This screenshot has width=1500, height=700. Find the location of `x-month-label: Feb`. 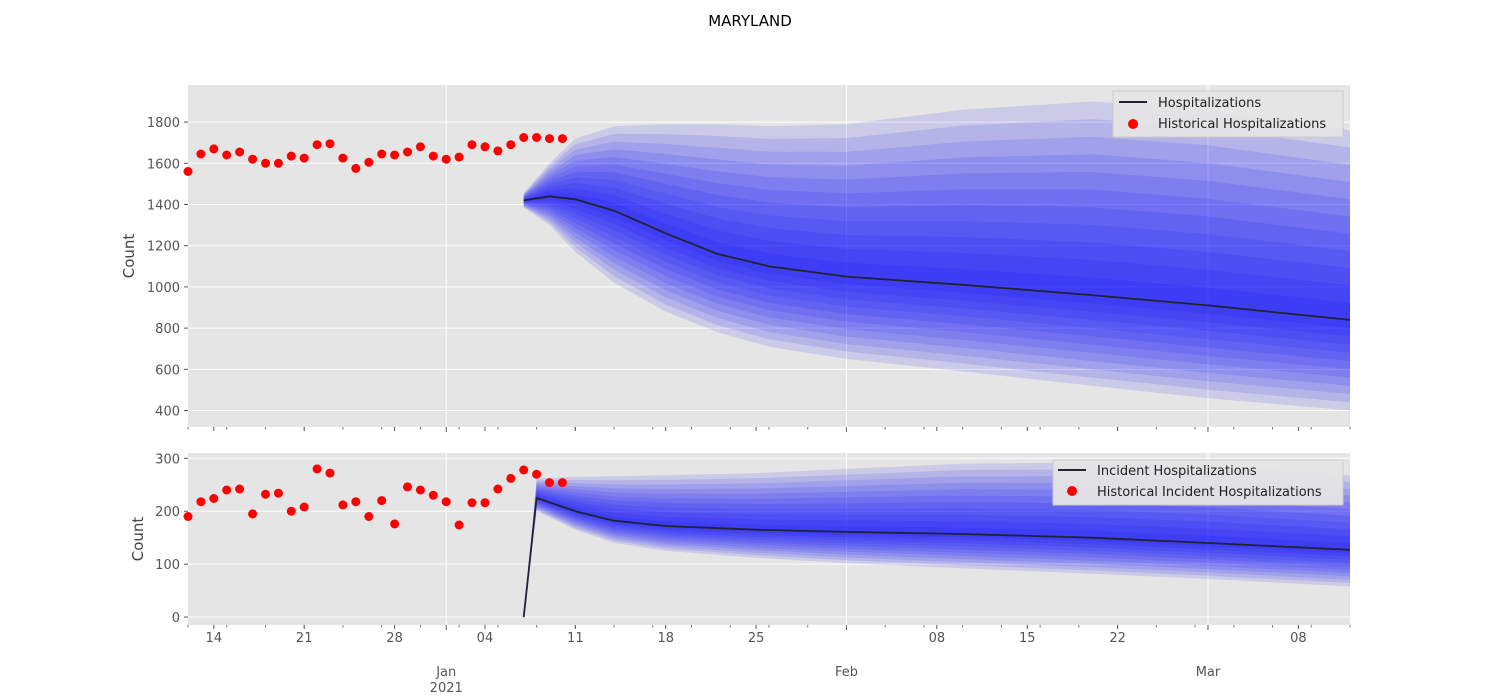

x-month-label: Feb is located at coordinates (846, 672).